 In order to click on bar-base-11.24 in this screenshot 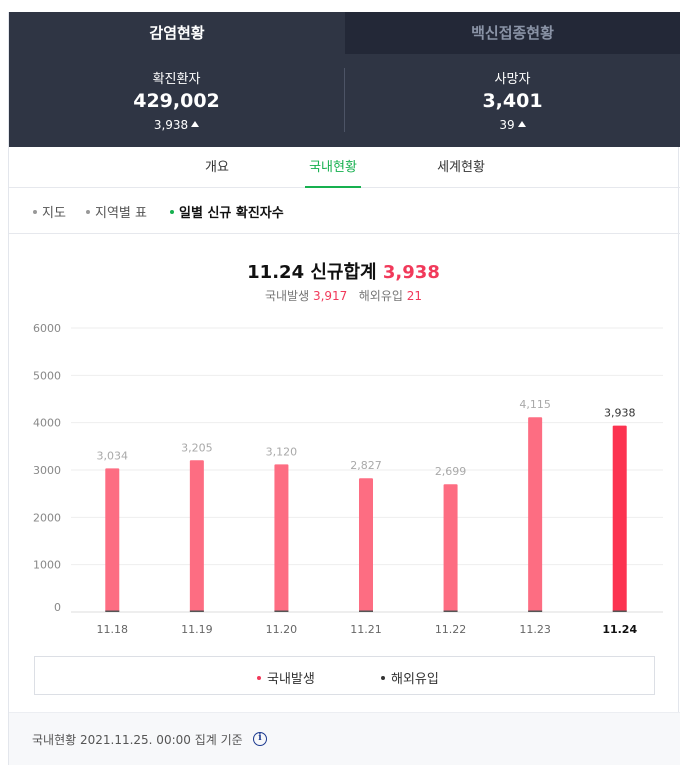, I will do `click(619, 611)`.